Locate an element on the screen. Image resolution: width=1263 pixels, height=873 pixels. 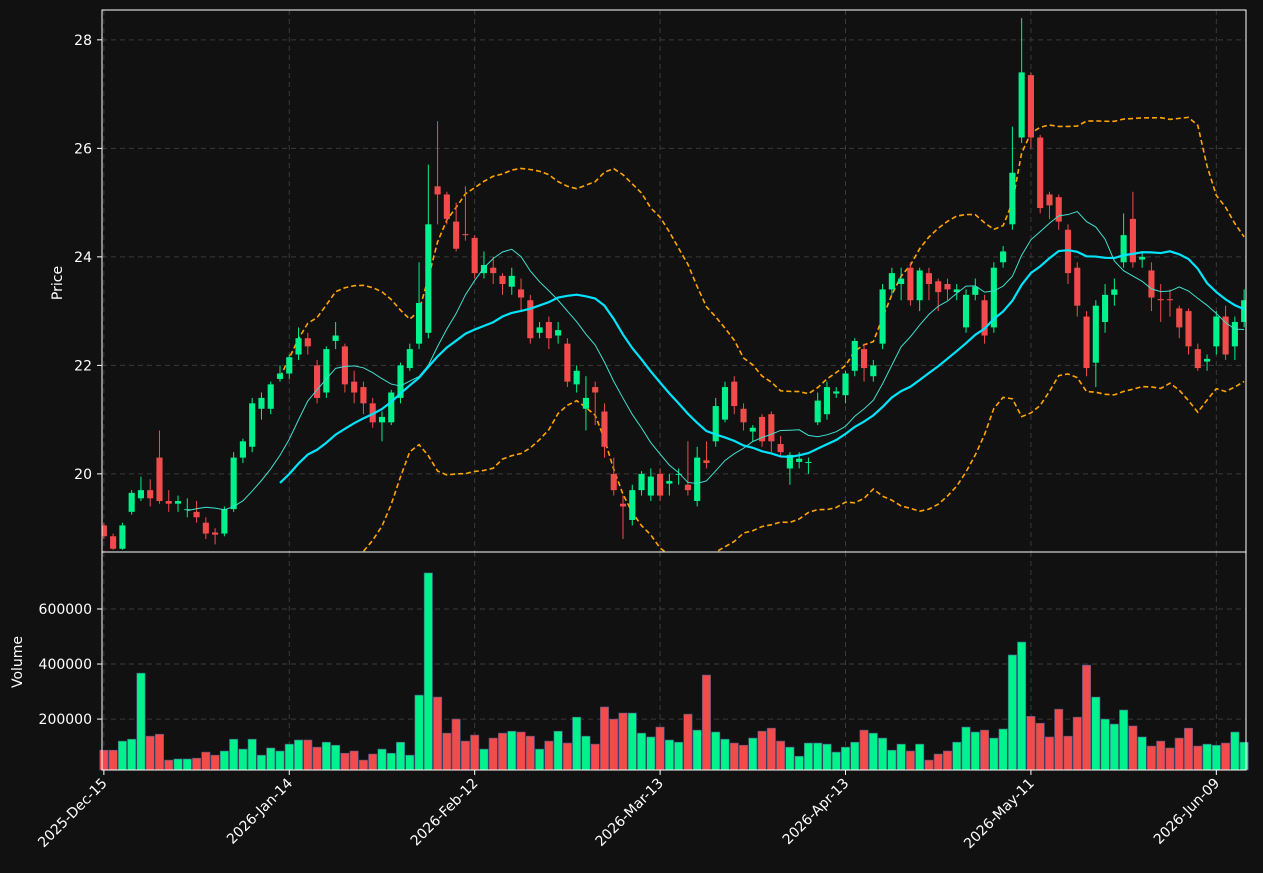
bollinger-lower is located at coordinates (803, 462).